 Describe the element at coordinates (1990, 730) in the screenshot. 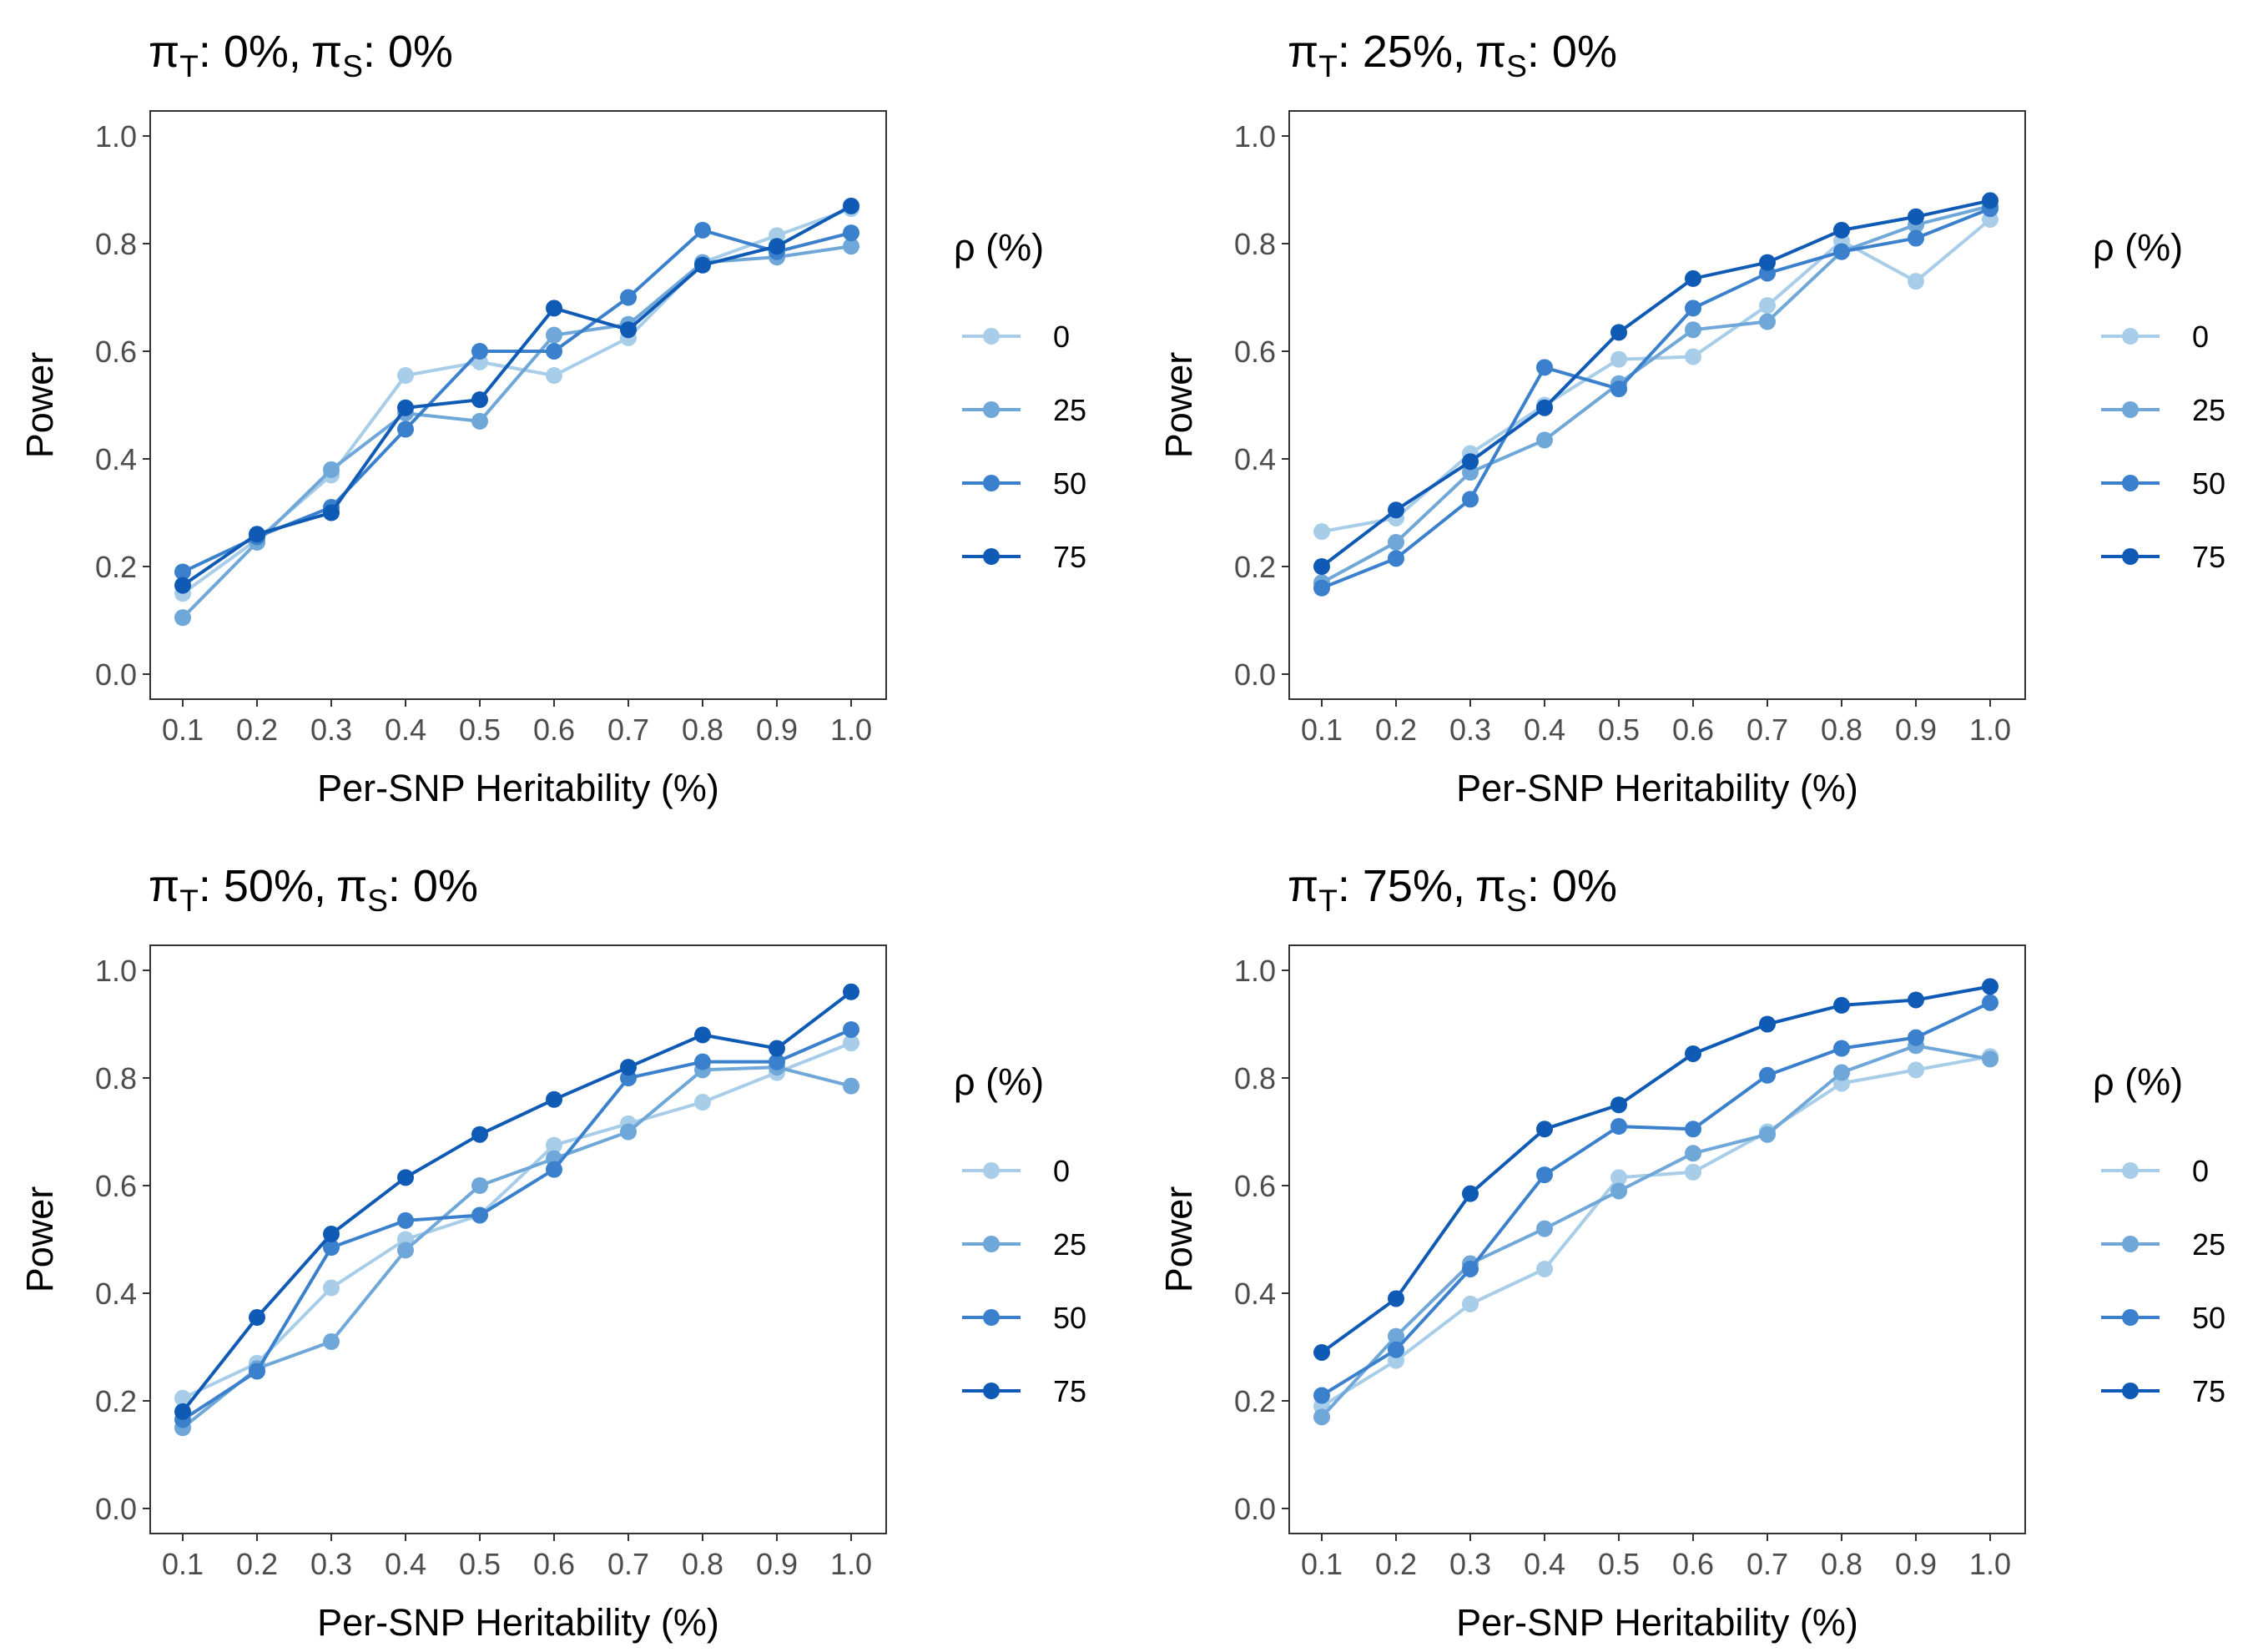

I see `x-tick-label: 1.0` at that location.